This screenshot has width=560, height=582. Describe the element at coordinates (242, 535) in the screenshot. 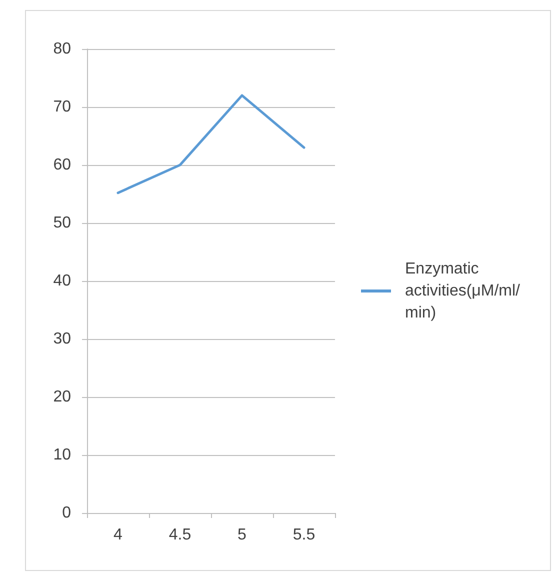

I see `x-tick-label: 5` at that location.